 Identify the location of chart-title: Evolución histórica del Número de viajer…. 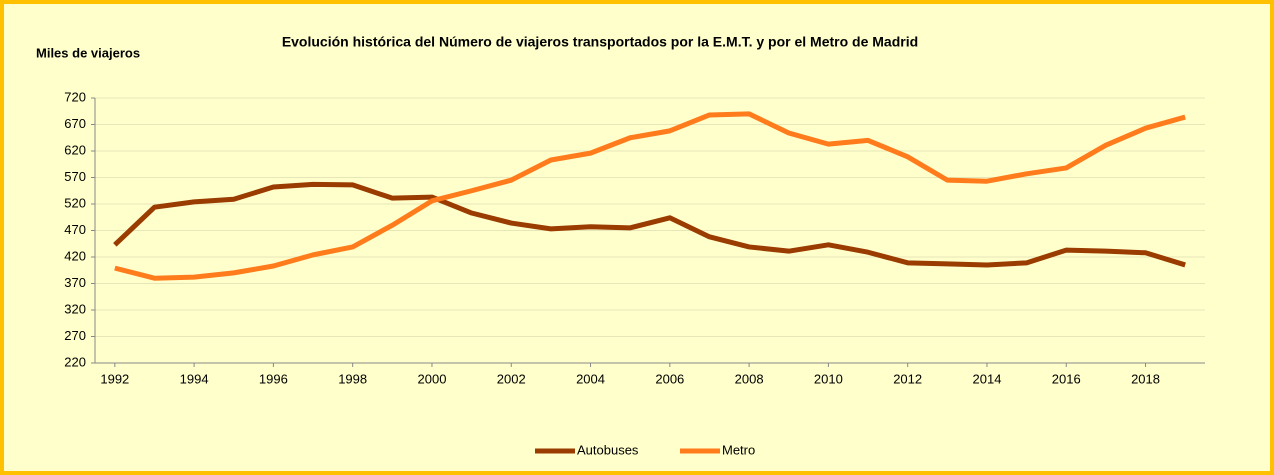
(600, 42).